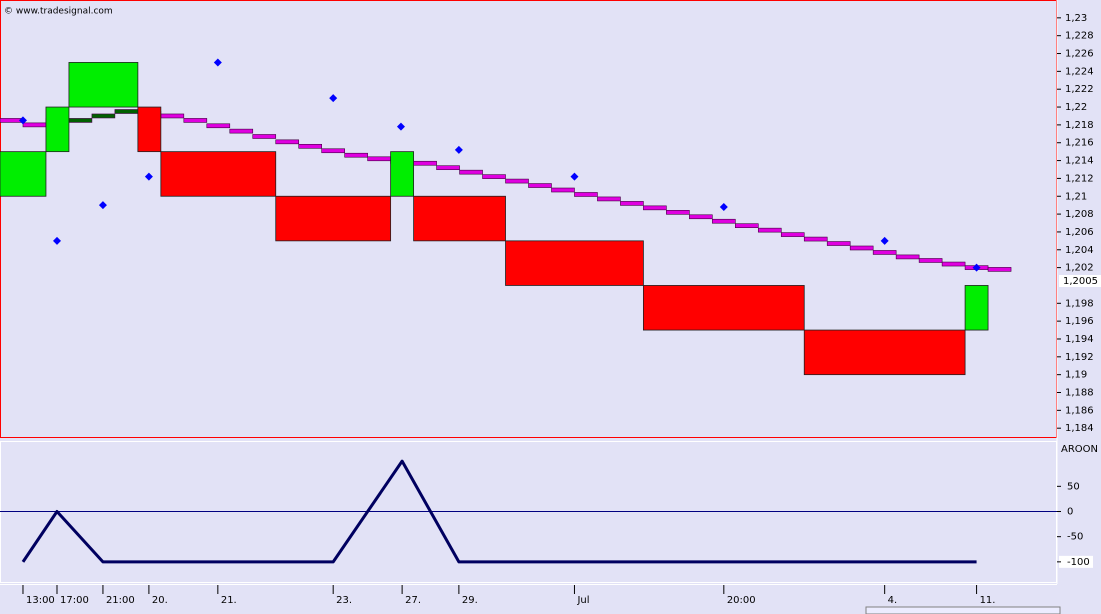 This screenshot has width=1101, height=614. I want to click on y-tick-label: 1,222, so click(1079, 89).